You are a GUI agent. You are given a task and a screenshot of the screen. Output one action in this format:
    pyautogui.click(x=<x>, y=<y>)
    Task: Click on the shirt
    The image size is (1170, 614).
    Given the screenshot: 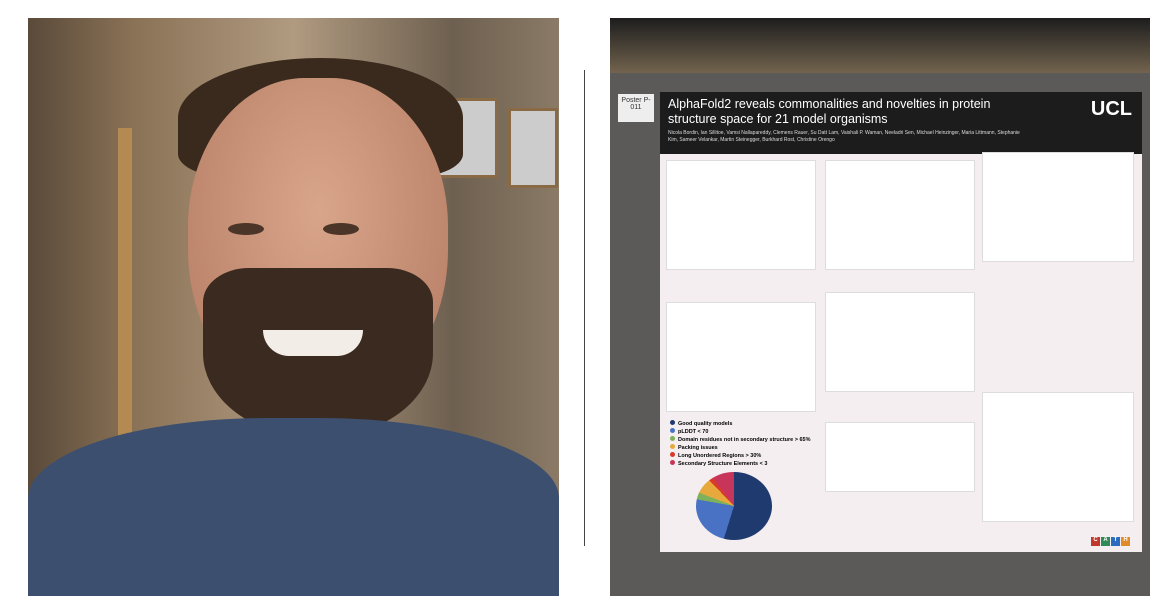 What is the action you would take?
    pyautogui.click(x=293, y=507)
    